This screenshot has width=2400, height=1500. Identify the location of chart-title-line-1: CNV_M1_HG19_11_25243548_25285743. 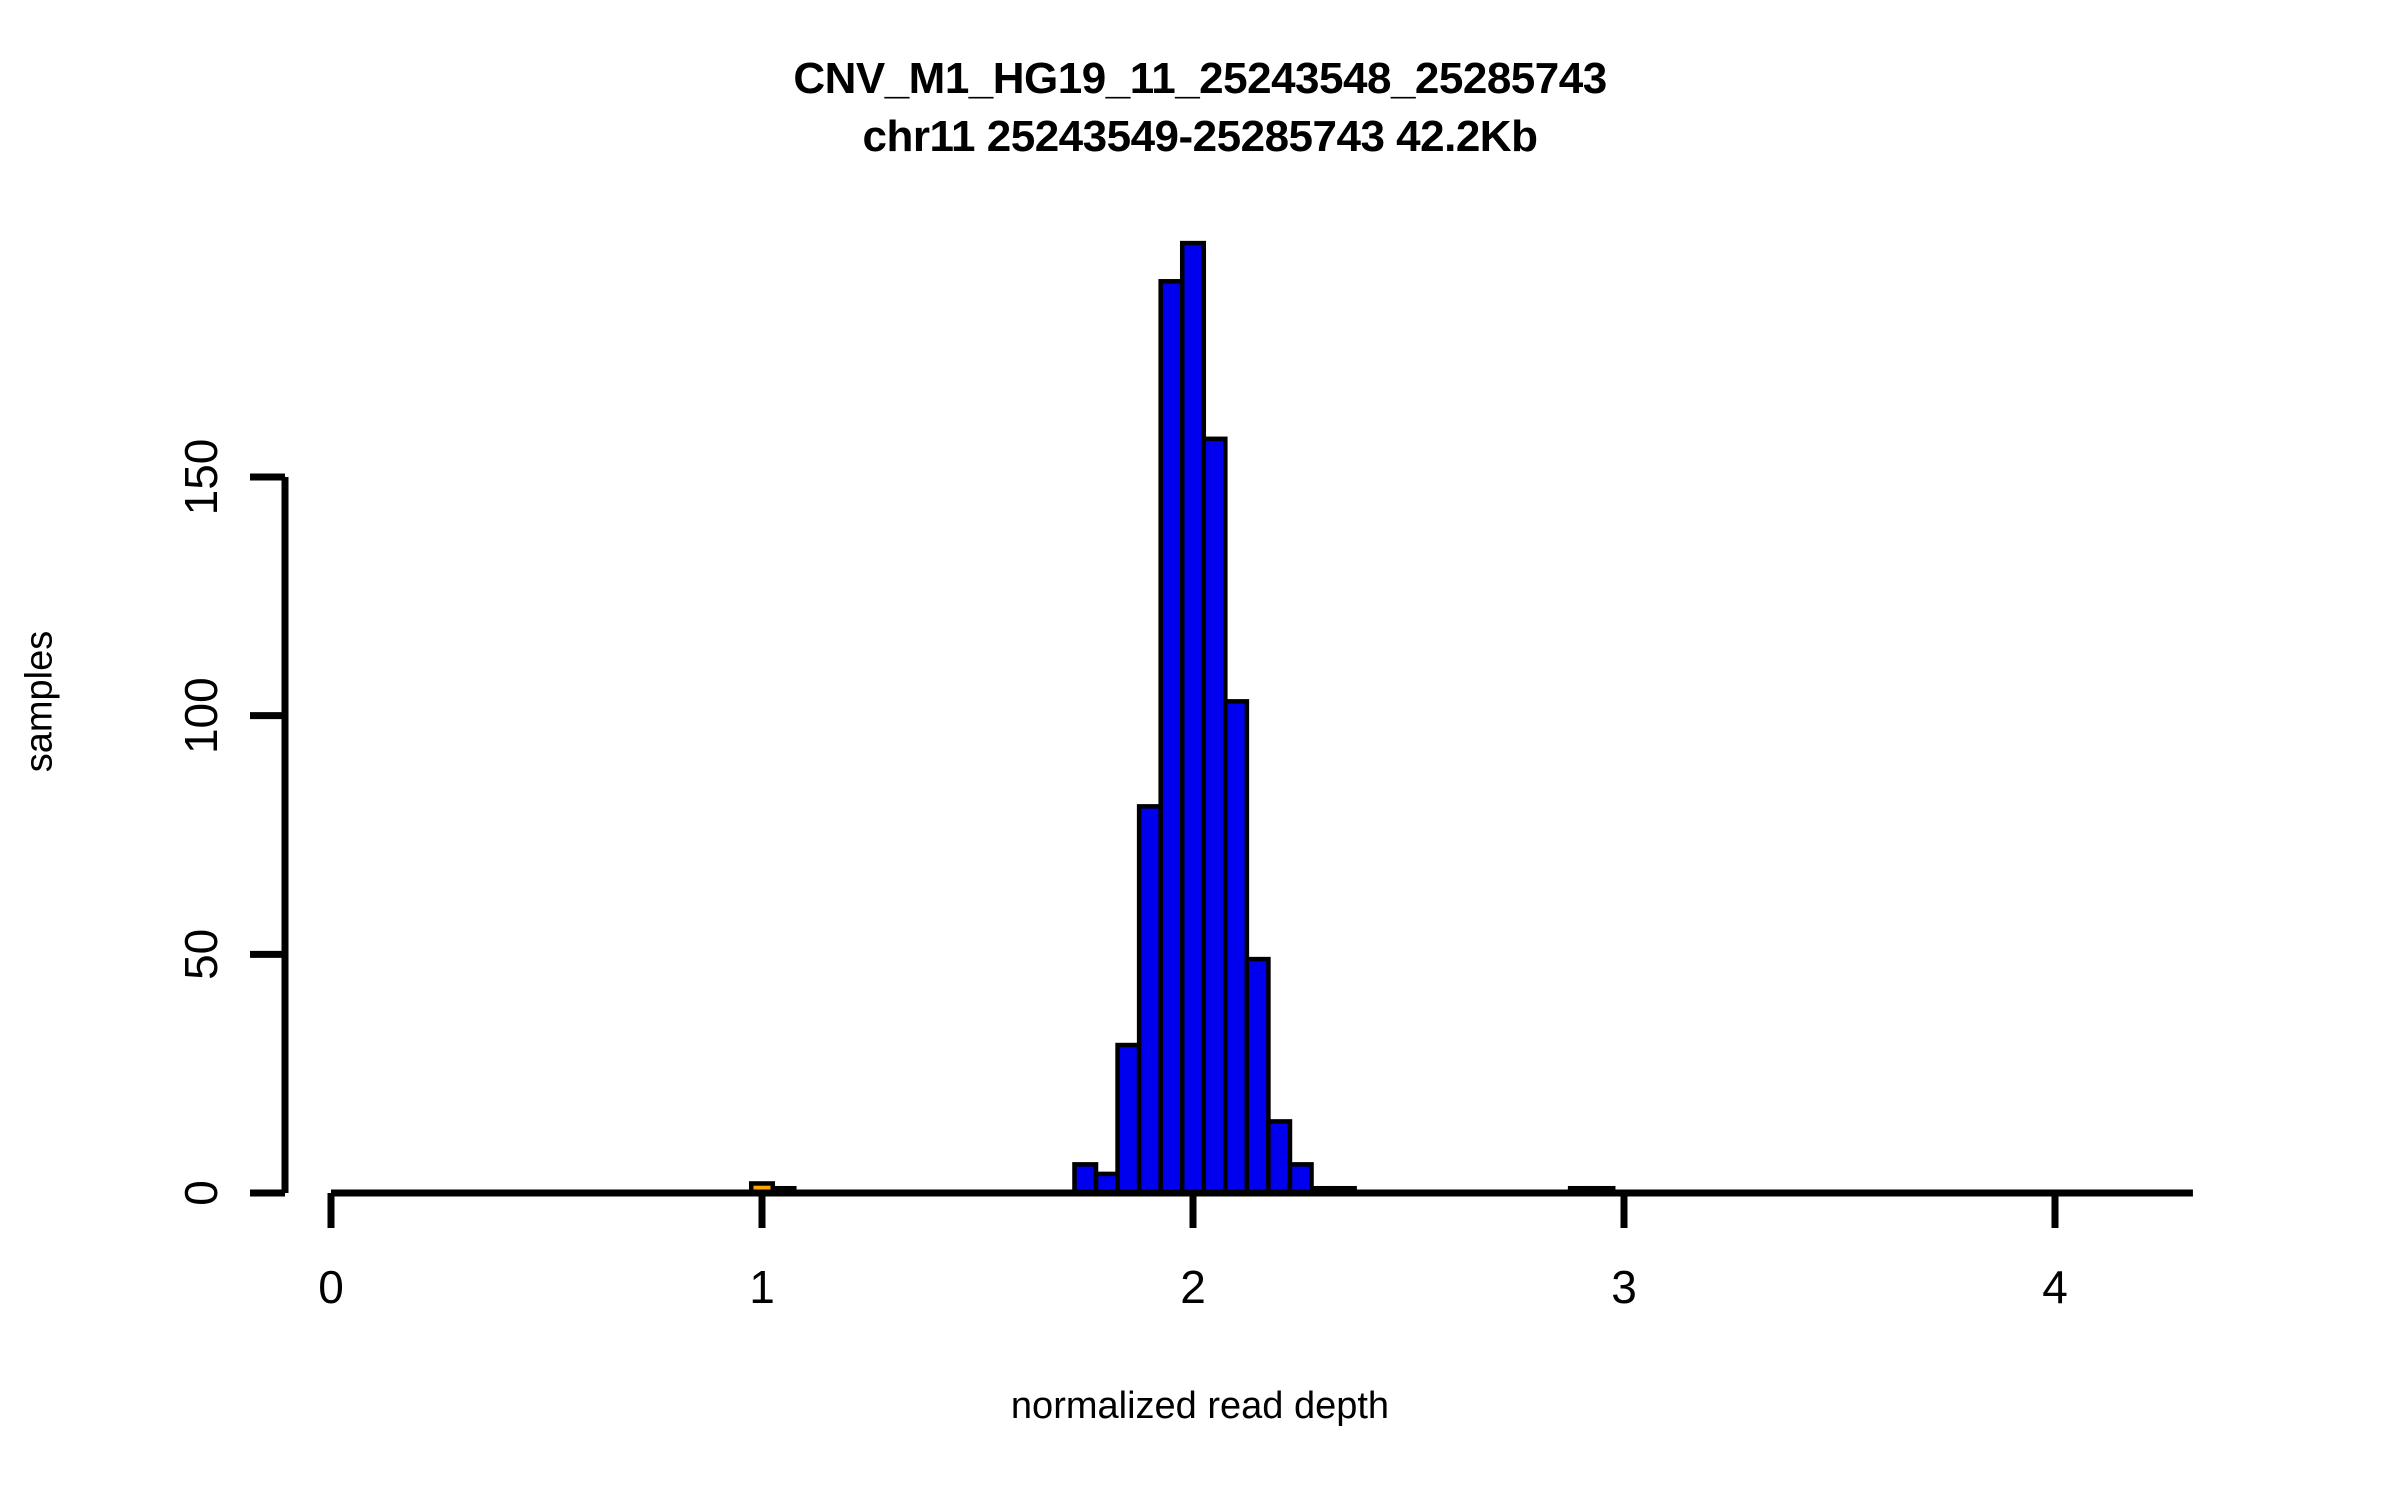
(1200, 78).